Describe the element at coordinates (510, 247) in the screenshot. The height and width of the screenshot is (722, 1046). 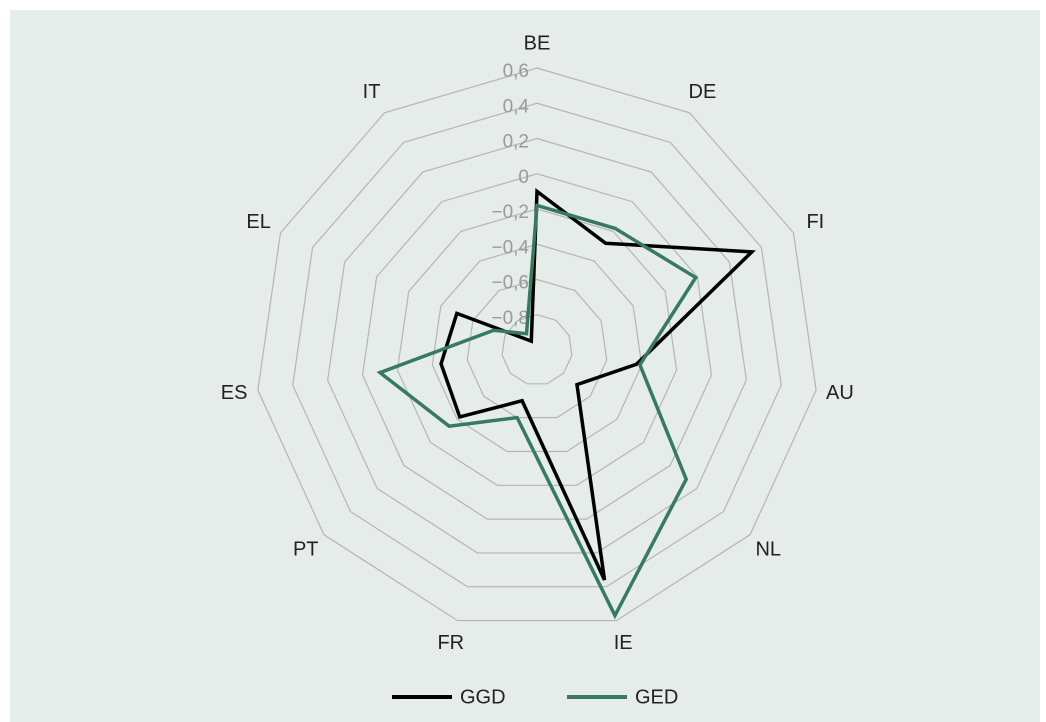
I see `y-tick-label: −0,4` at that location.